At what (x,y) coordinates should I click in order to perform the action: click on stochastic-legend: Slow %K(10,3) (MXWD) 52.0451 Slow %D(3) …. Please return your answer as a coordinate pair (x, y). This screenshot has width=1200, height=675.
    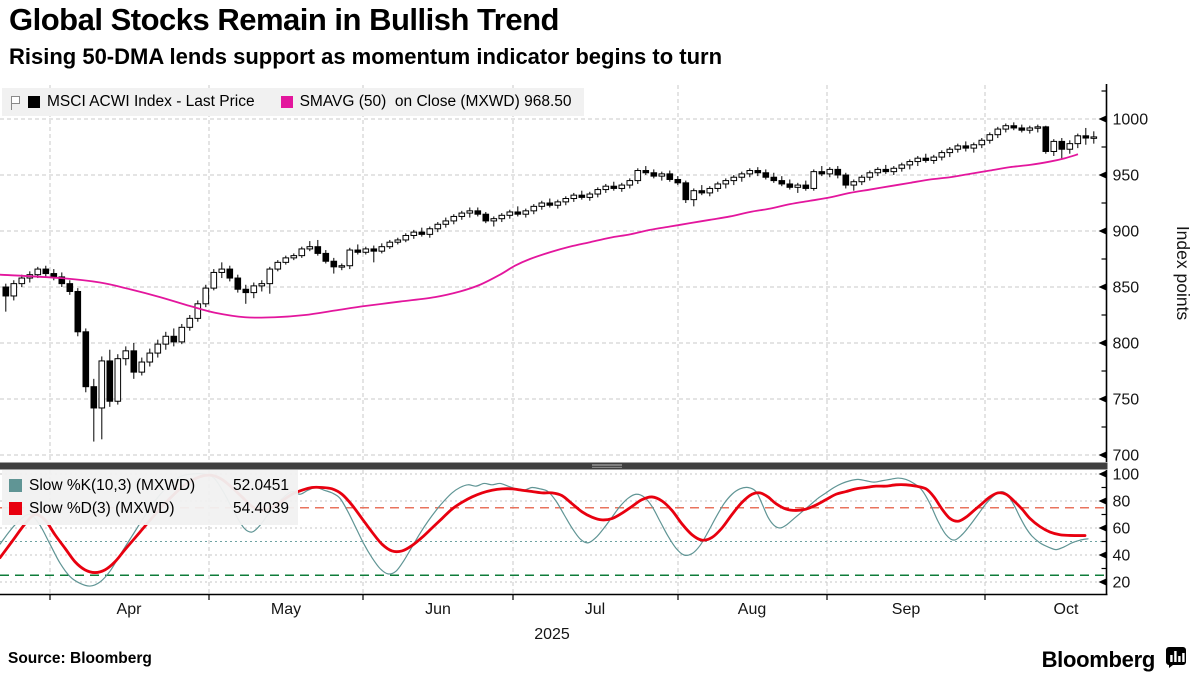
    Looking at the image, I should click on (150, 497).